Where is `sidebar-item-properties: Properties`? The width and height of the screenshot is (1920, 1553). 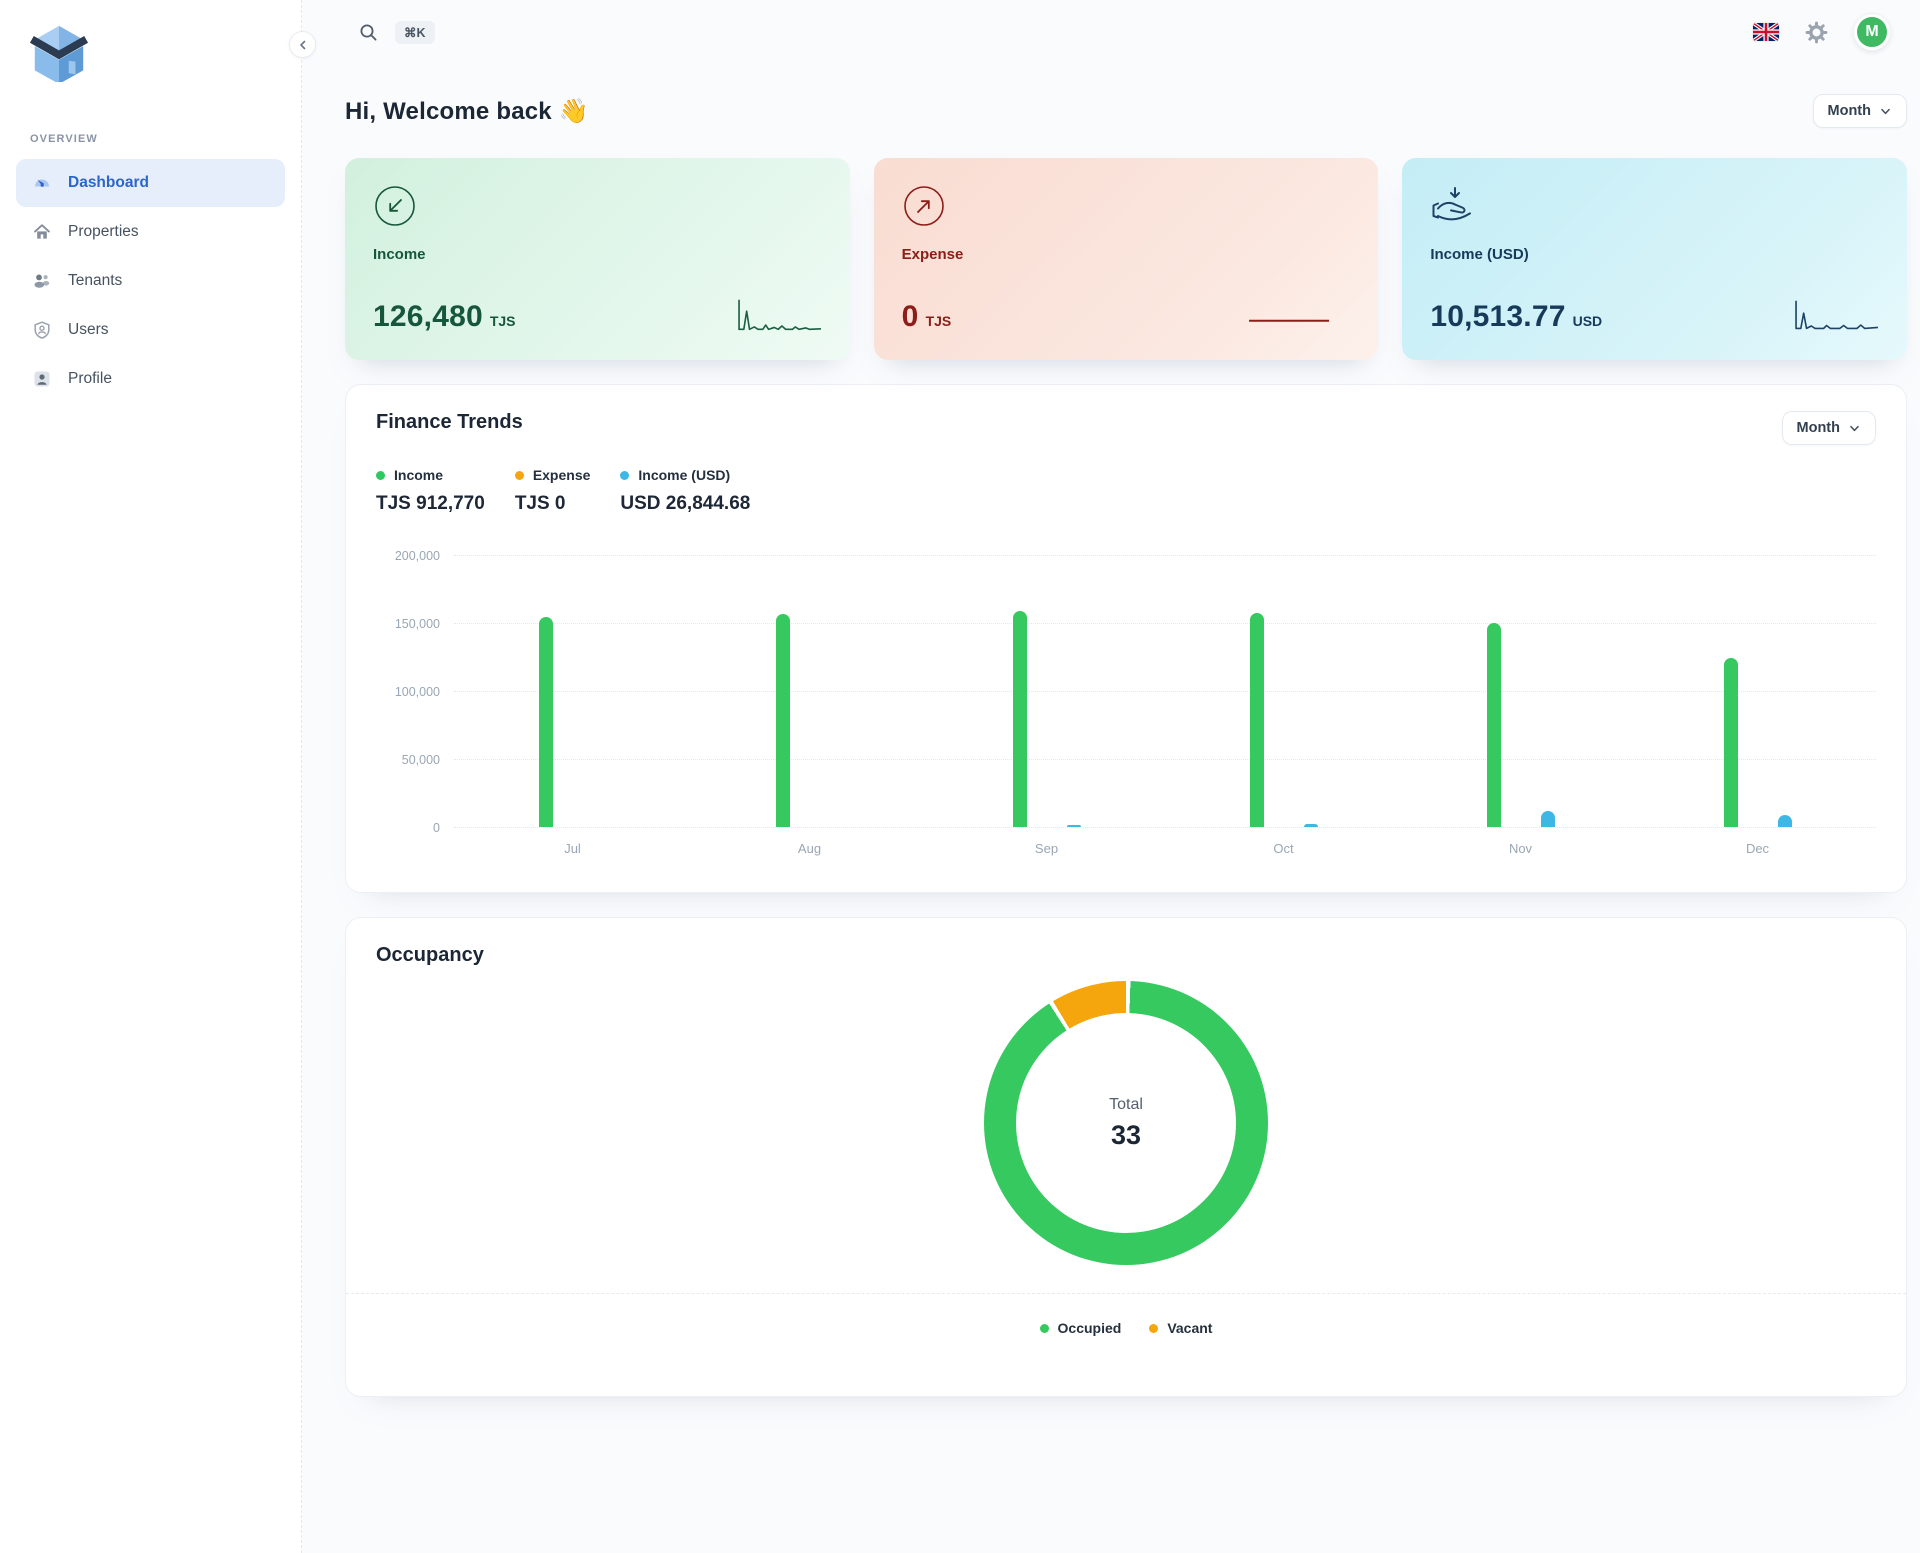
sidebar-item-properties: Properties is located at coordinates (150, 232).